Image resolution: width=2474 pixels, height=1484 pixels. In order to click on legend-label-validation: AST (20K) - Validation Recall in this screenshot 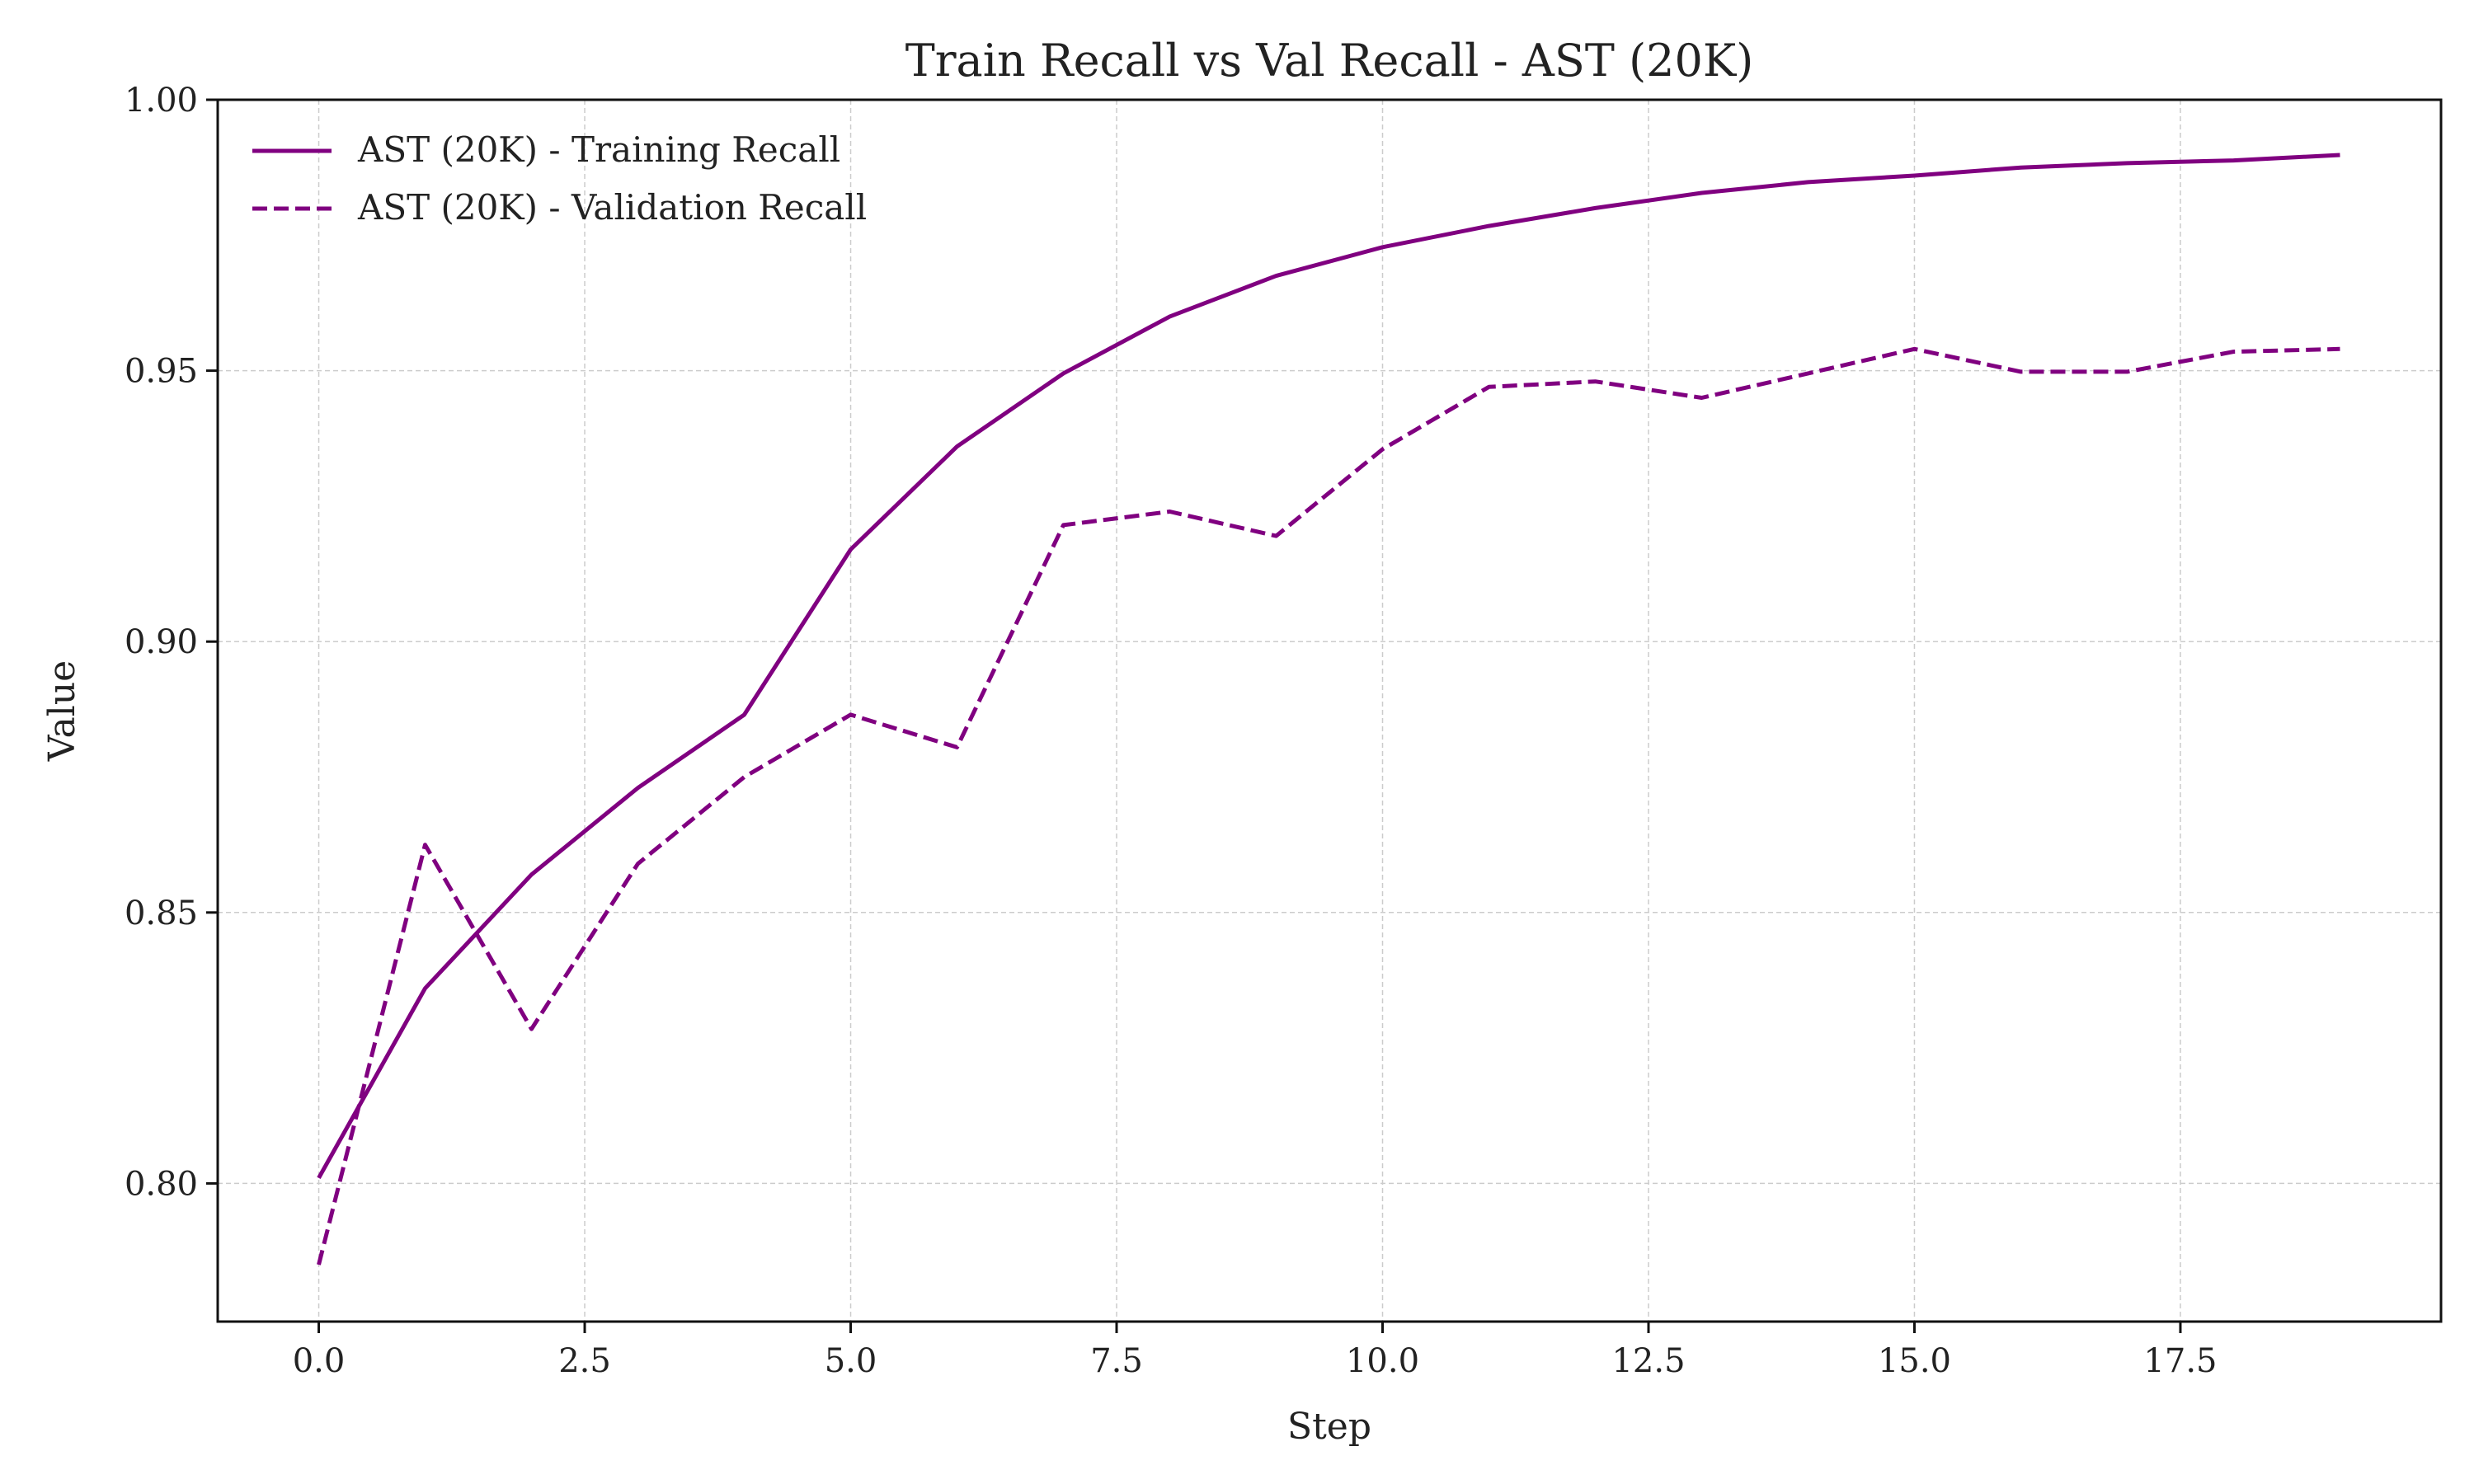, I will do `click(612, 207)`.